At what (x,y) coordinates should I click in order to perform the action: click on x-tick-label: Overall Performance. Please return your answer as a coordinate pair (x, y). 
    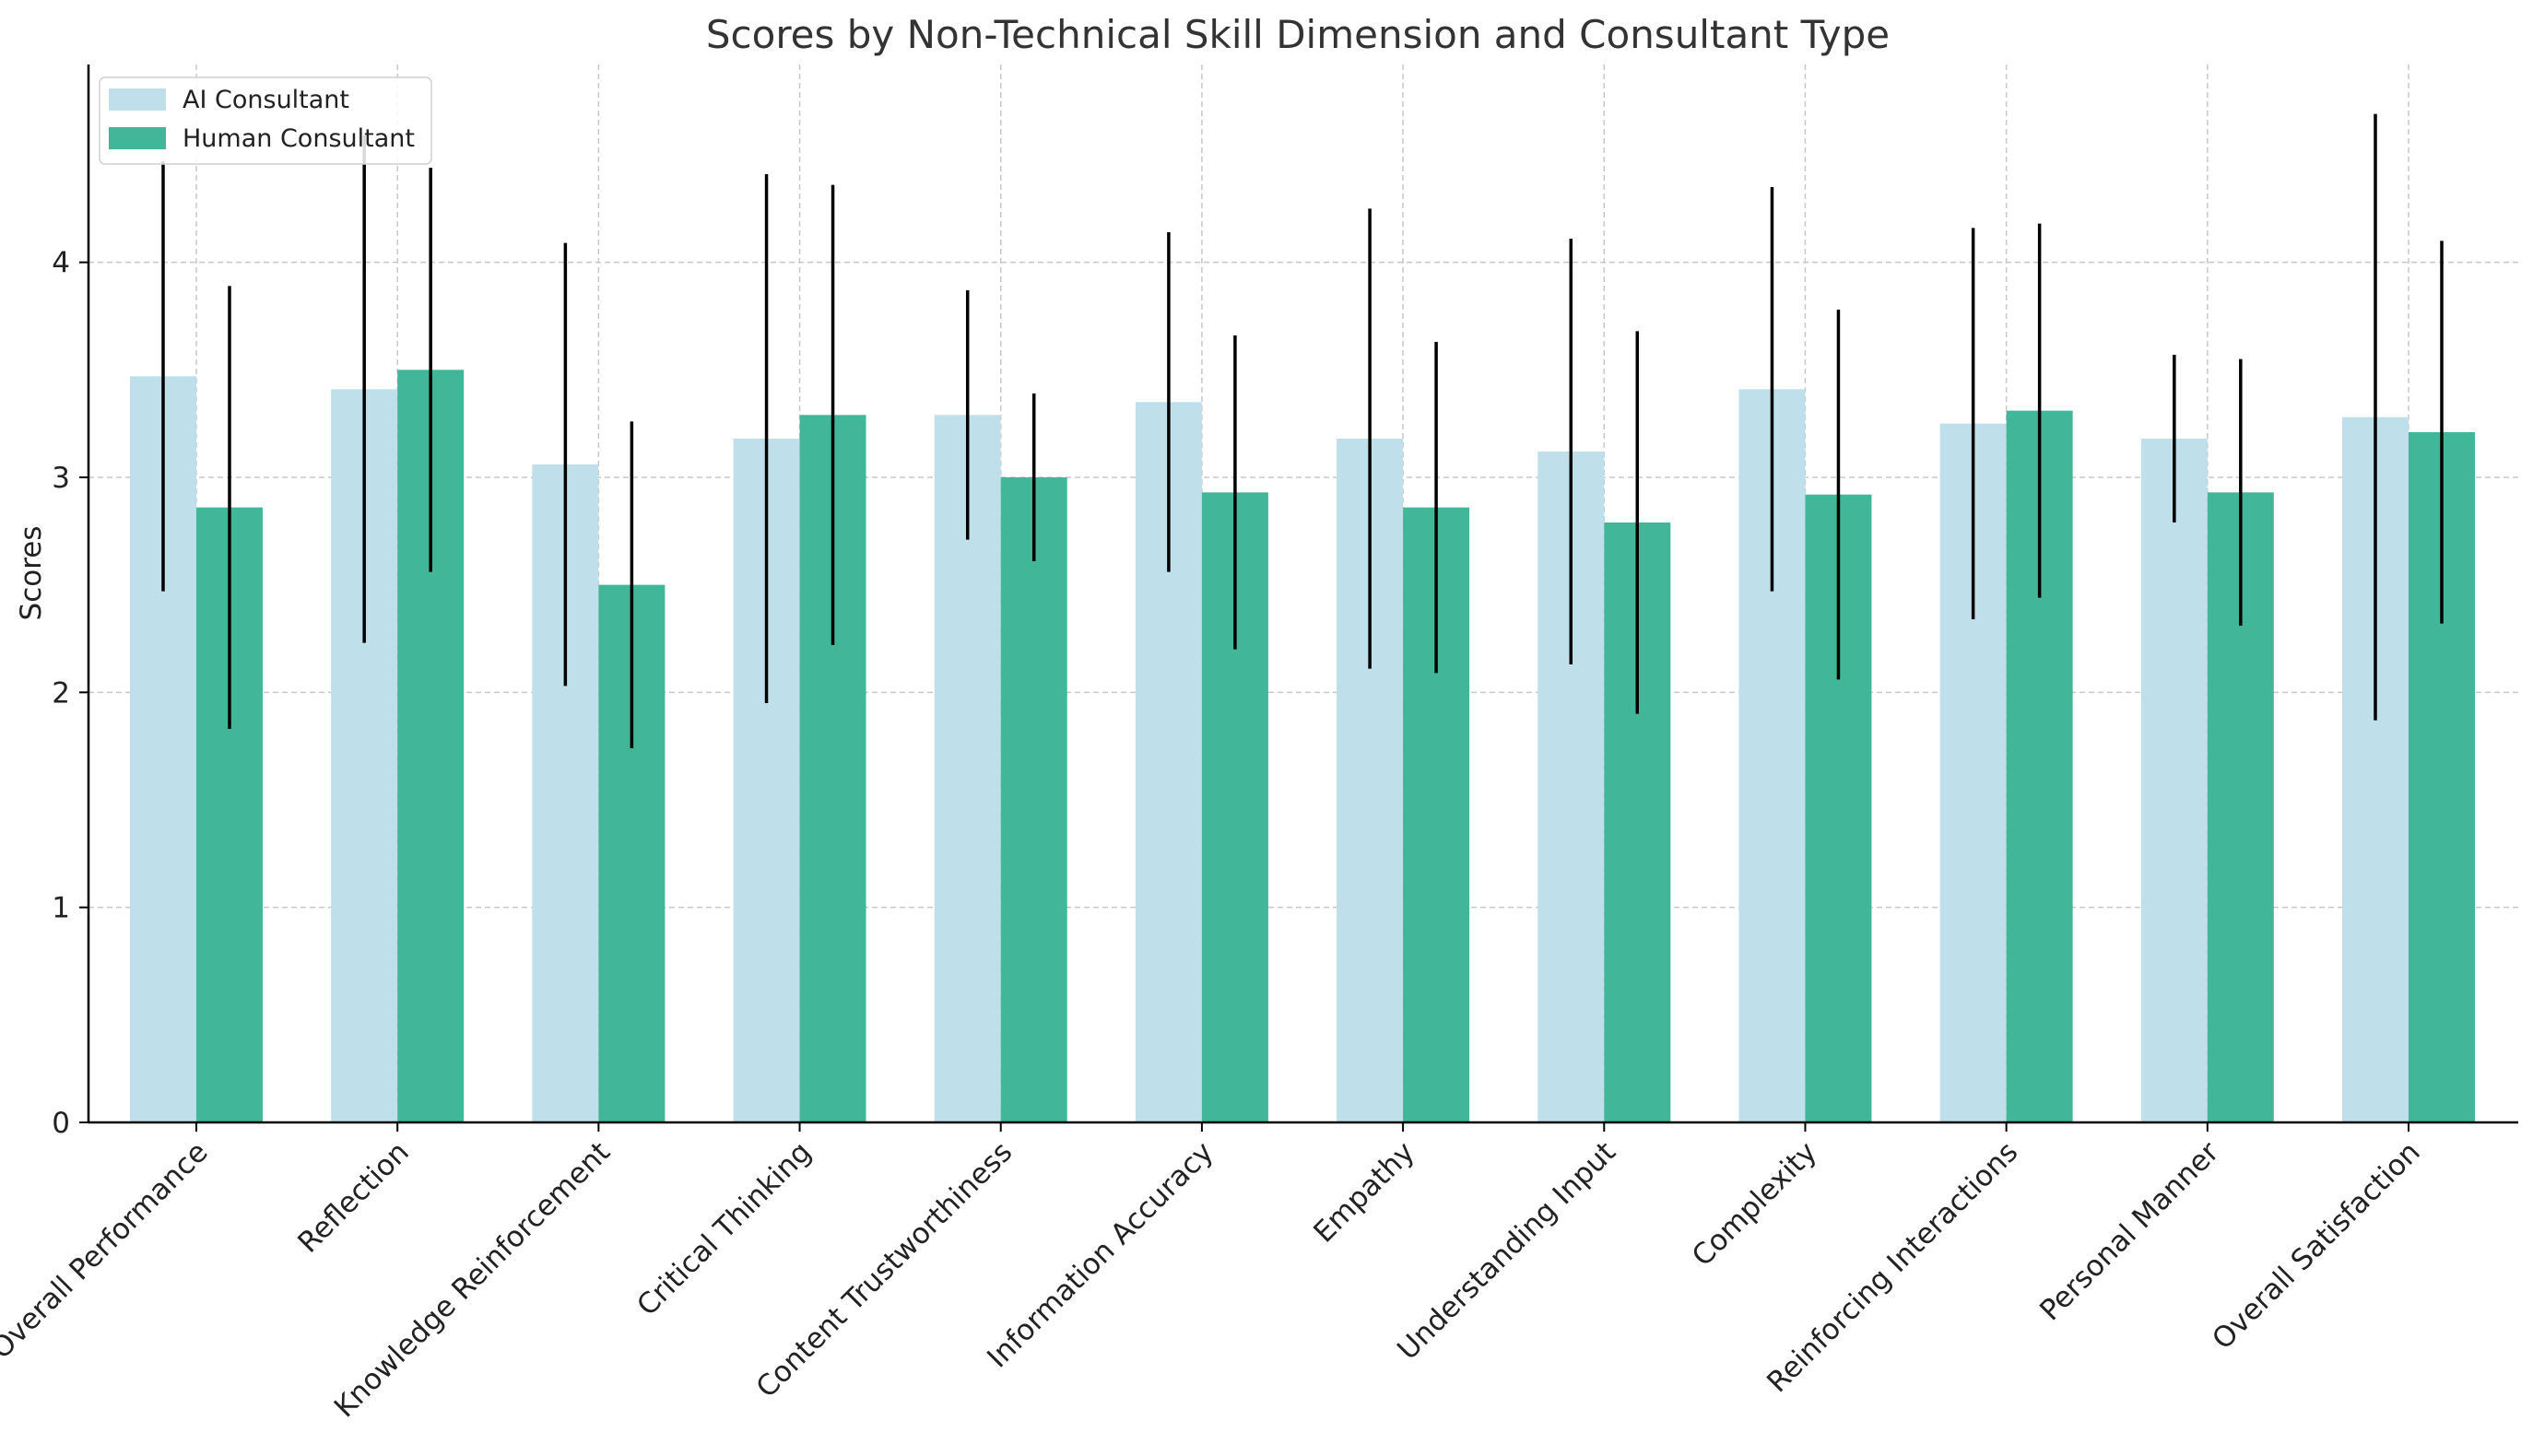
    Looking at the image, I should click on (107, 1250).